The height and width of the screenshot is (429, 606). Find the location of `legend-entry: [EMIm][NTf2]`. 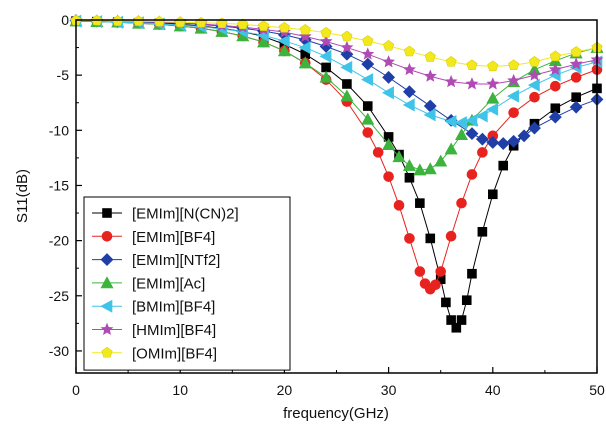

legend-entry: [EMIm][NTf2] is located at coordinates (156, 260).